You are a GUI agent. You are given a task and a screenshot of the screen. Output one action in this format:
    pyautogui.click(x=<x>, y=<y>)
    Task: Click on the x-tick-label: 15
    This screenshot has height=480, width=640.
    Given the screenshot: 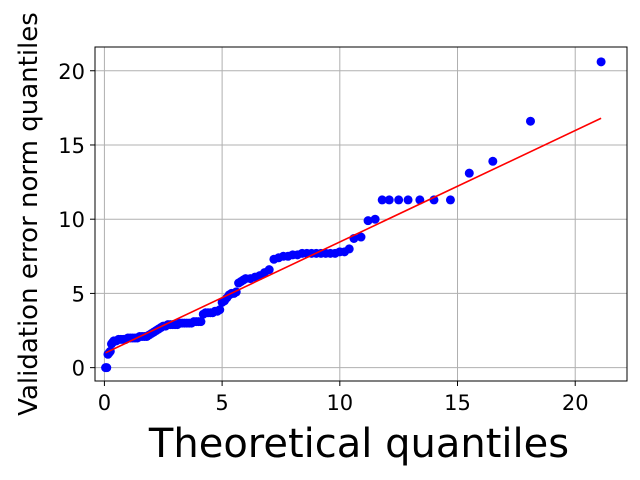 What is the action you would take?
    pyautogui.click(x=457, y=403)
    